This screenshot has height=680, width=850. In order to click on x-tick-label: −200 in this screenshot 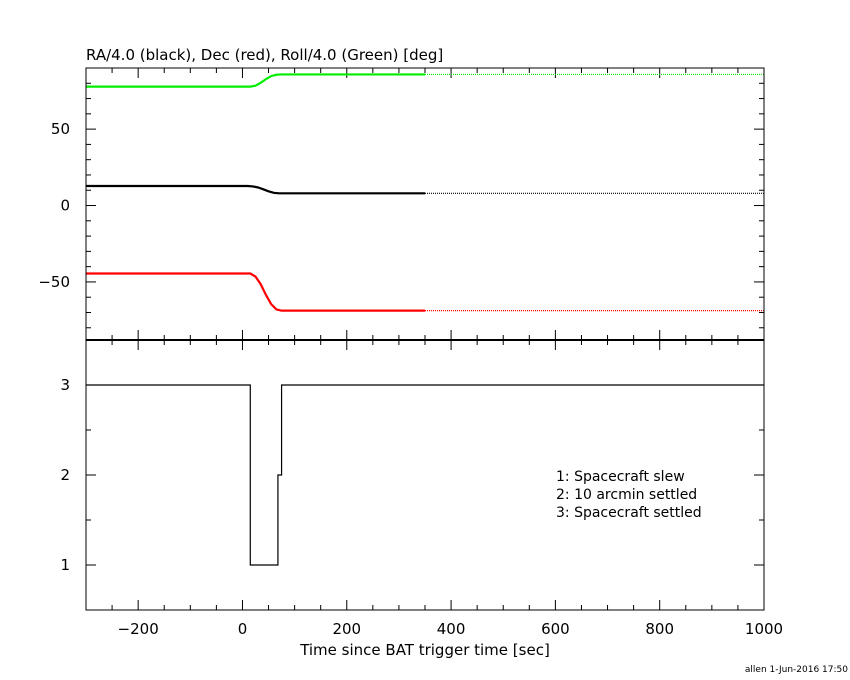, I will do `click(138, 629)`.